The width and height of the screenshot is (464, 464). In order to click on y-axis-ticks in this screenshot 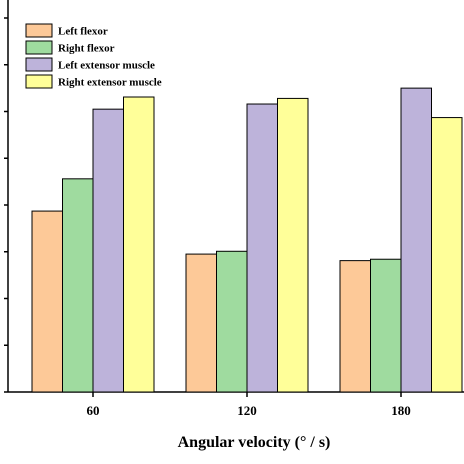, I will do `click(6, 205)`.